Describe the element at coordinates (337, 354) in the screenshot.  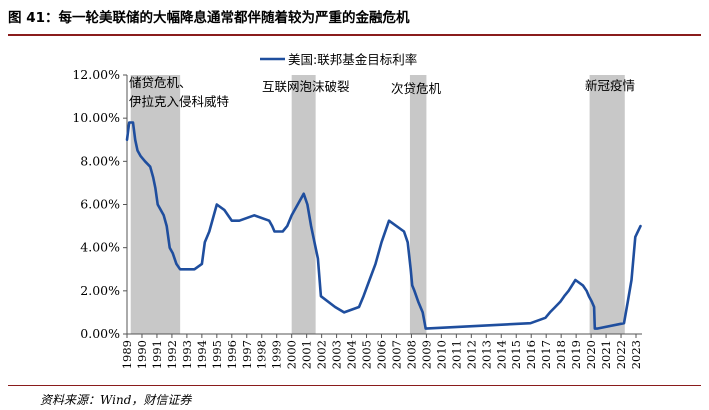
I see `x-tick-label: 2003` at that location.